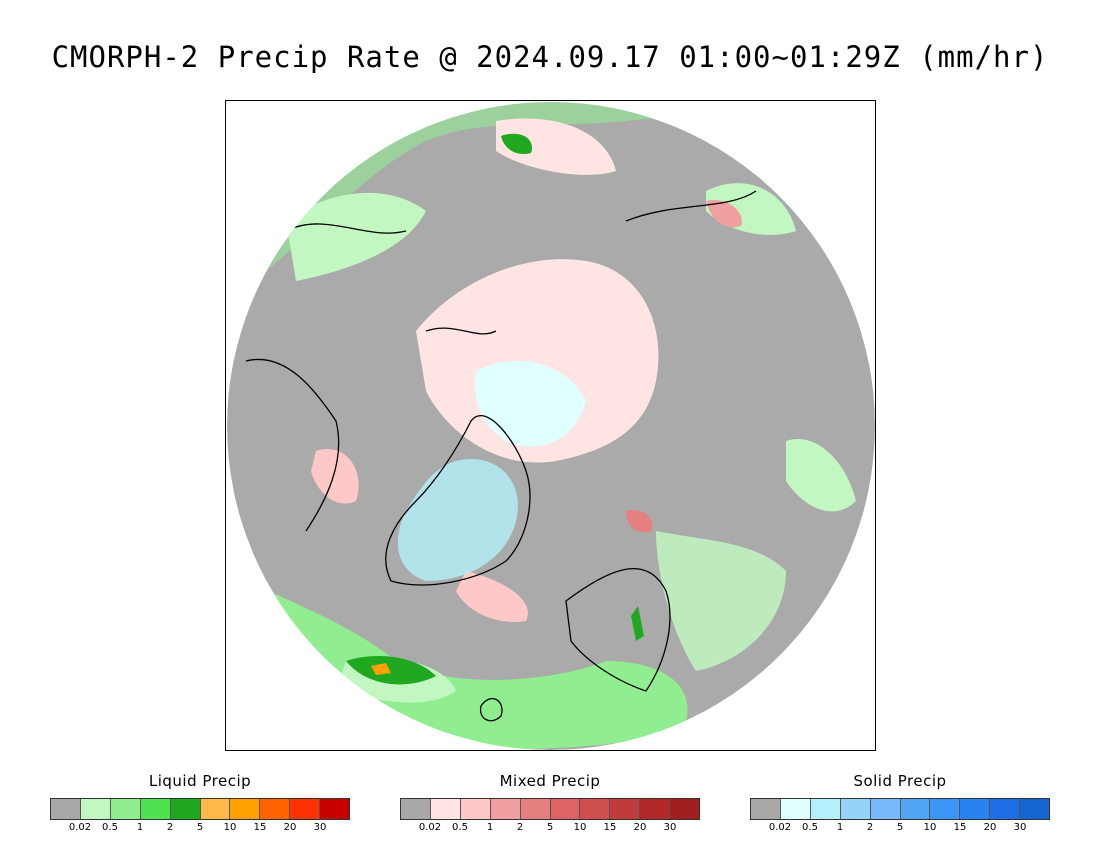  I want to click on legend-title: Mixed Precip, so click(550, 781).